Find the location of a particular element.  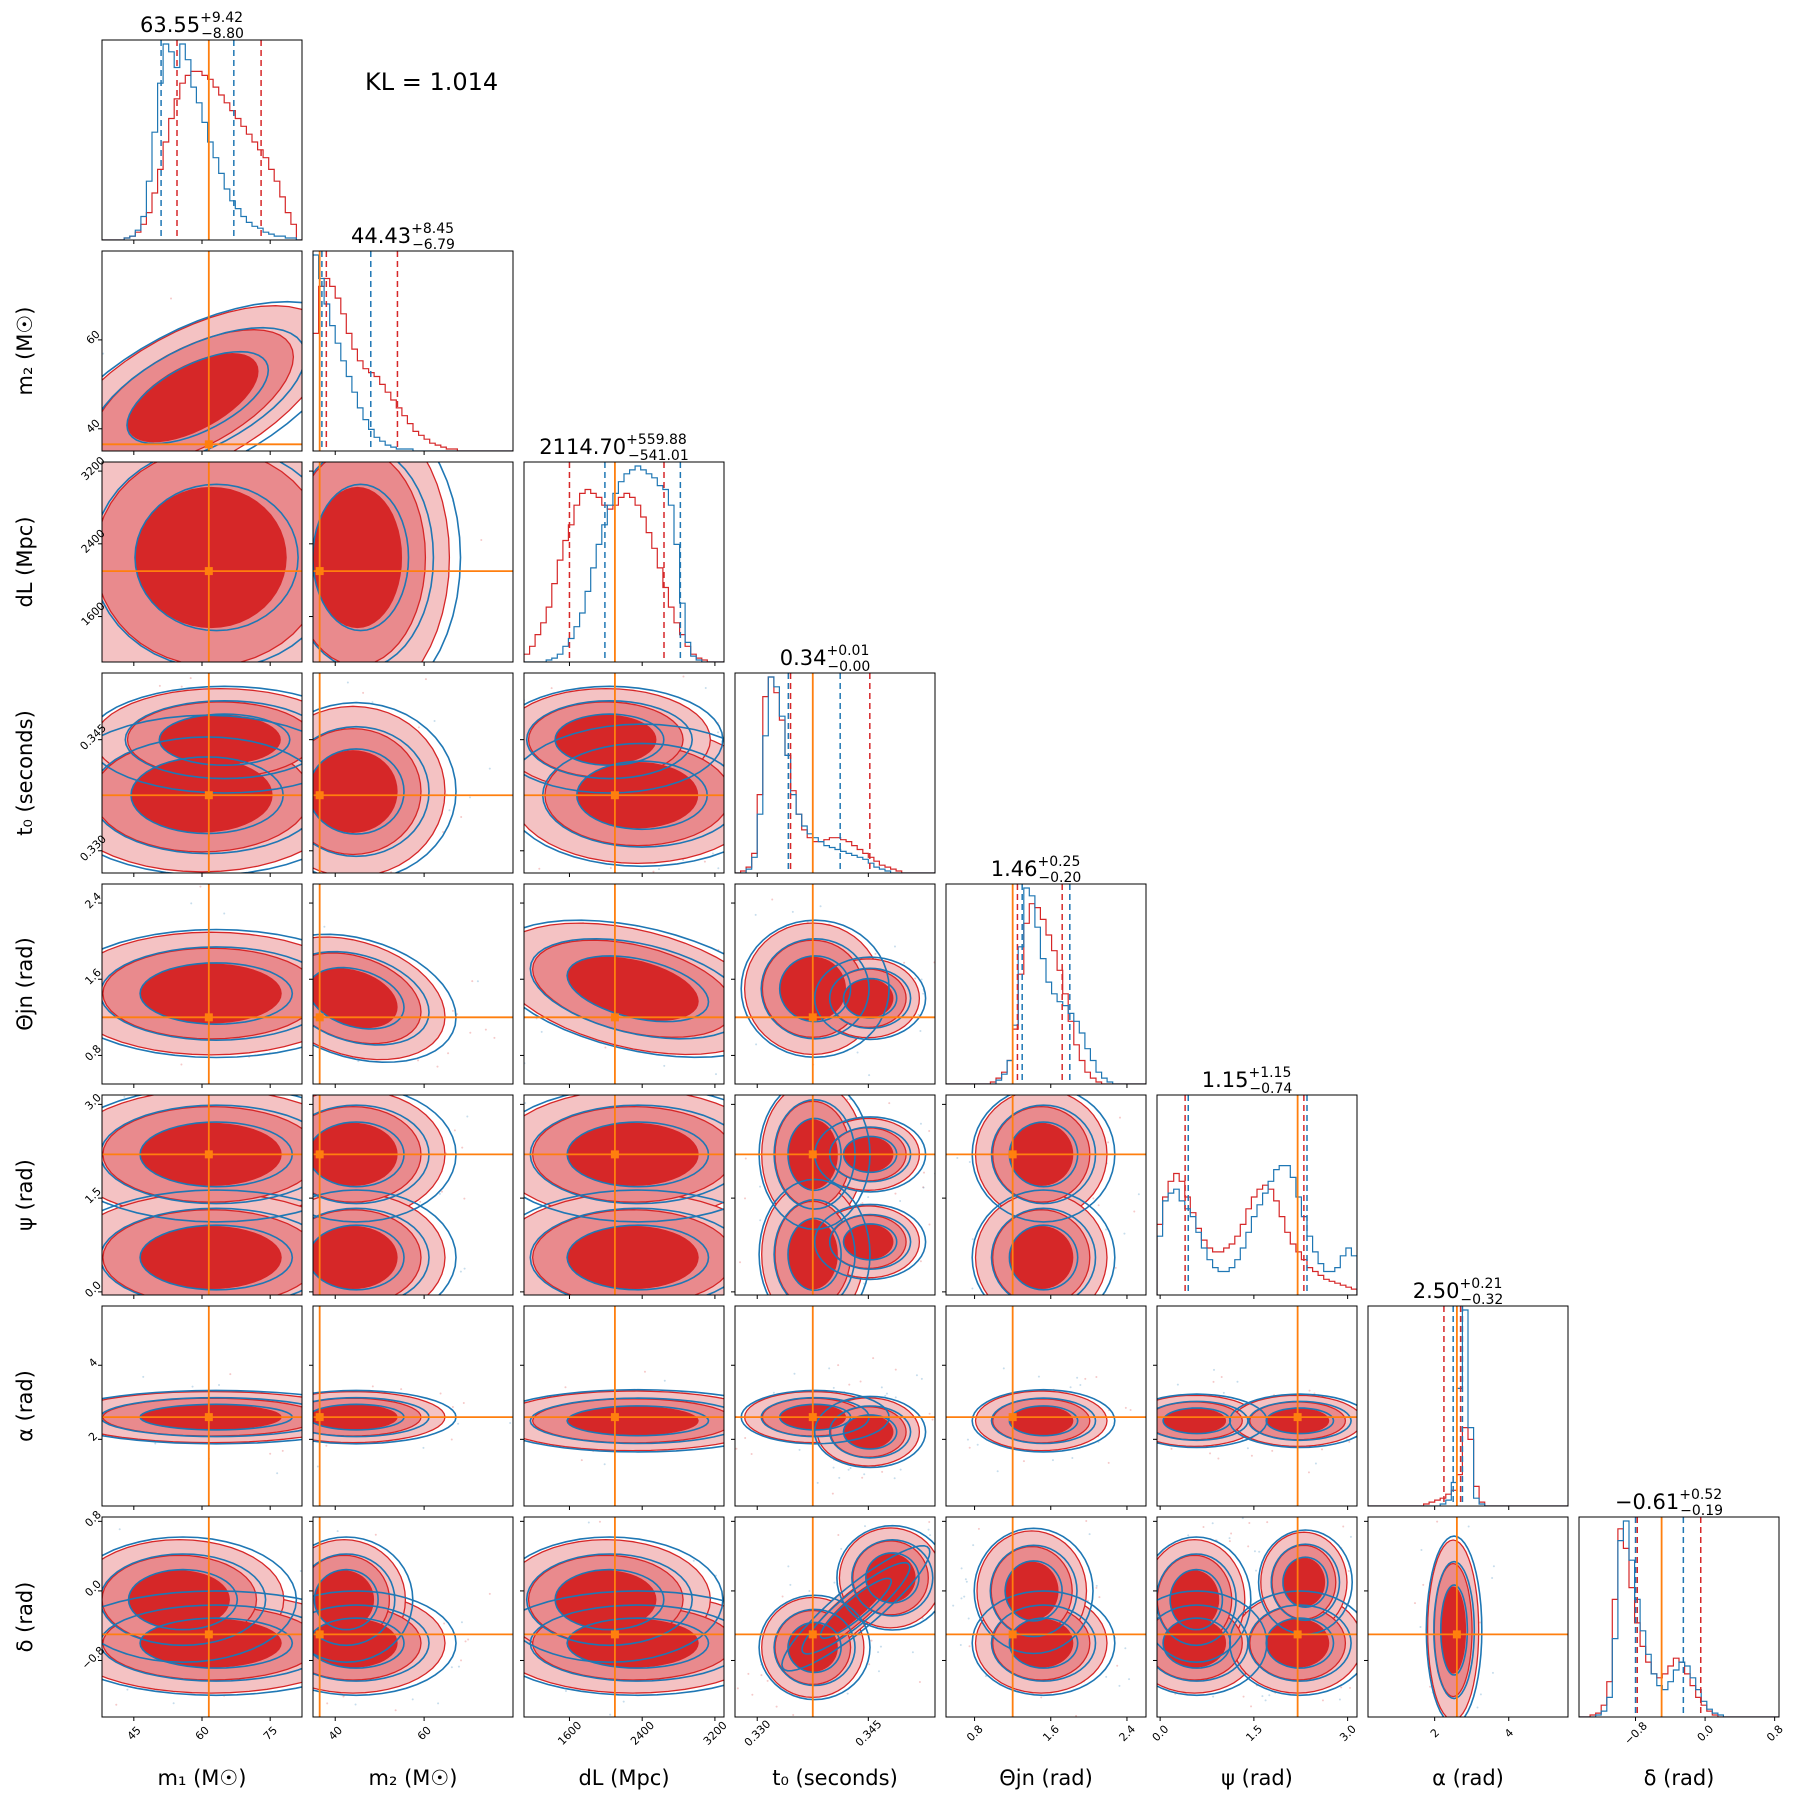

hist-a-delta is located at coordinates (1679, 1618).